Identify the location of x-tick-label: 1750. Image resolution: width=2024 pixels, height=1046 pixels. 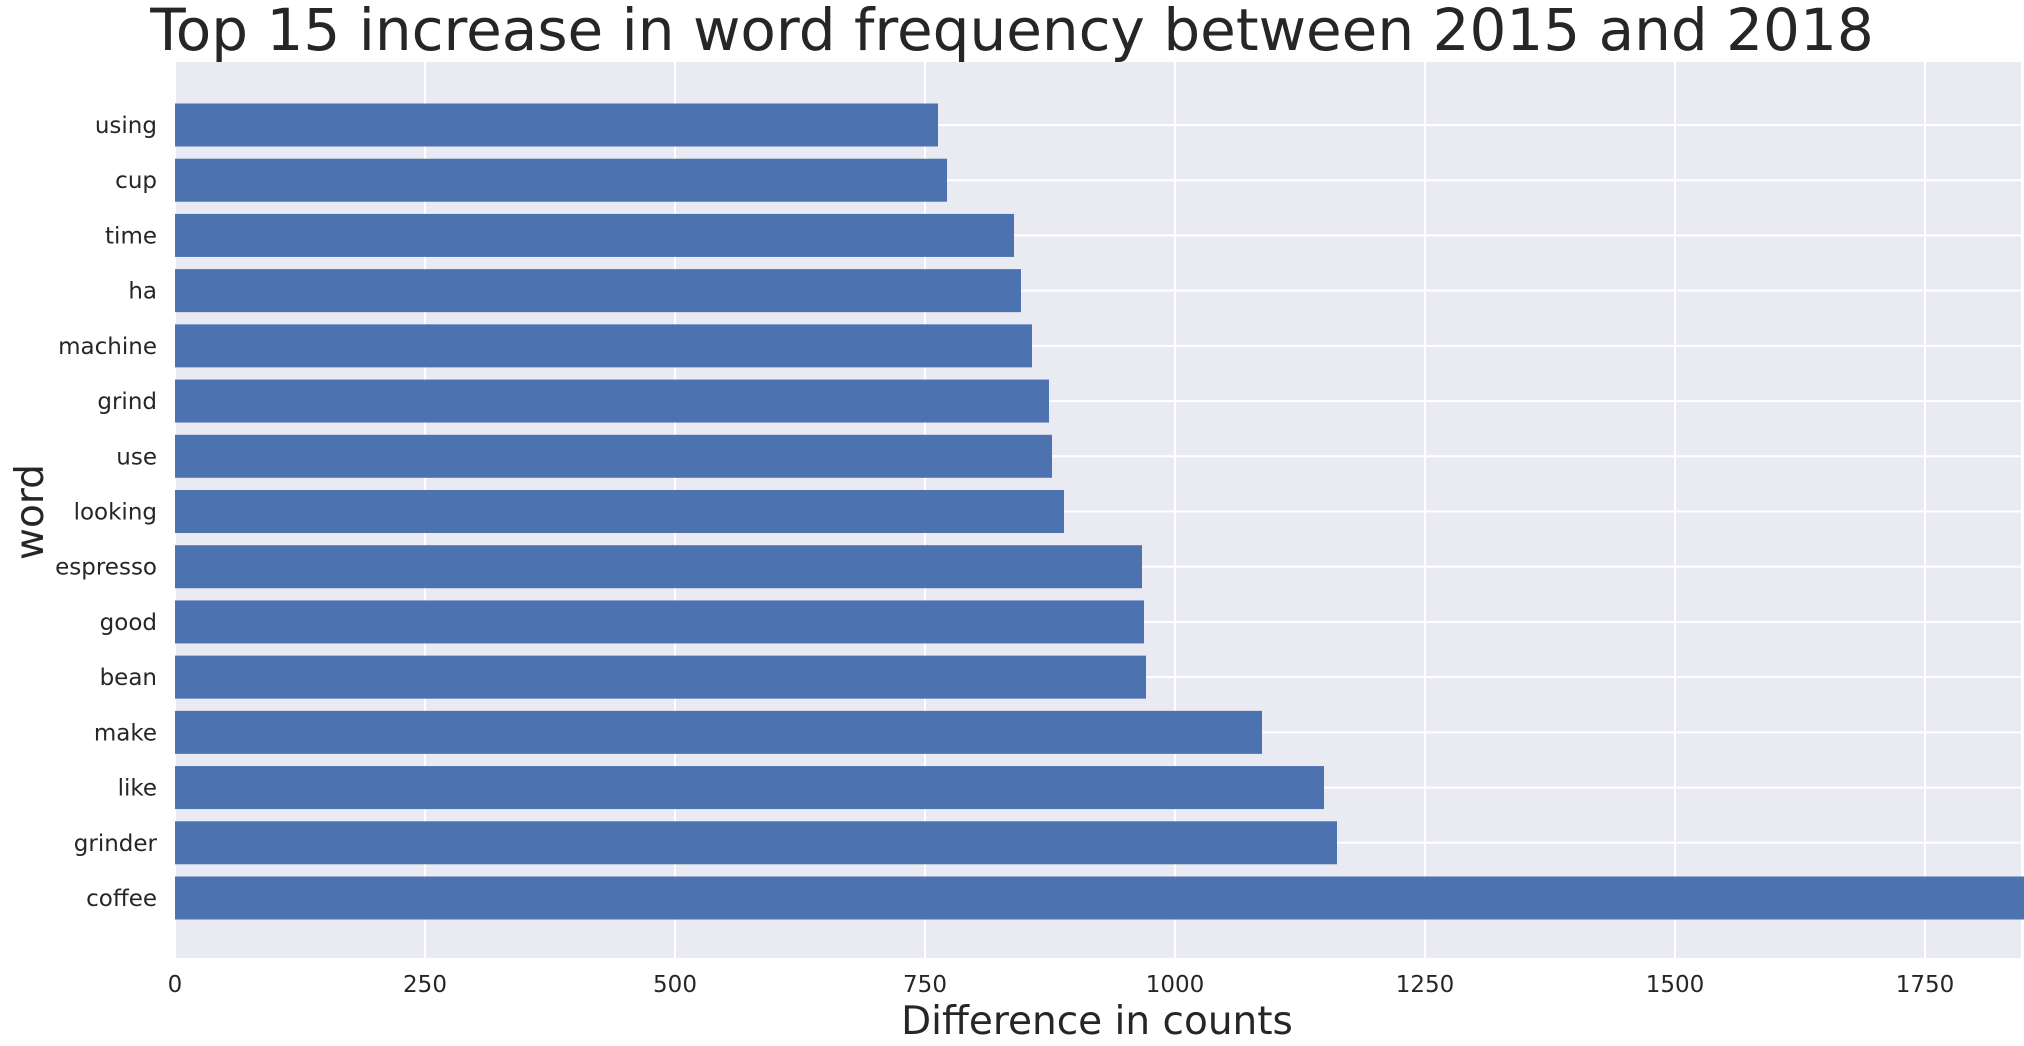
(1925, 985).